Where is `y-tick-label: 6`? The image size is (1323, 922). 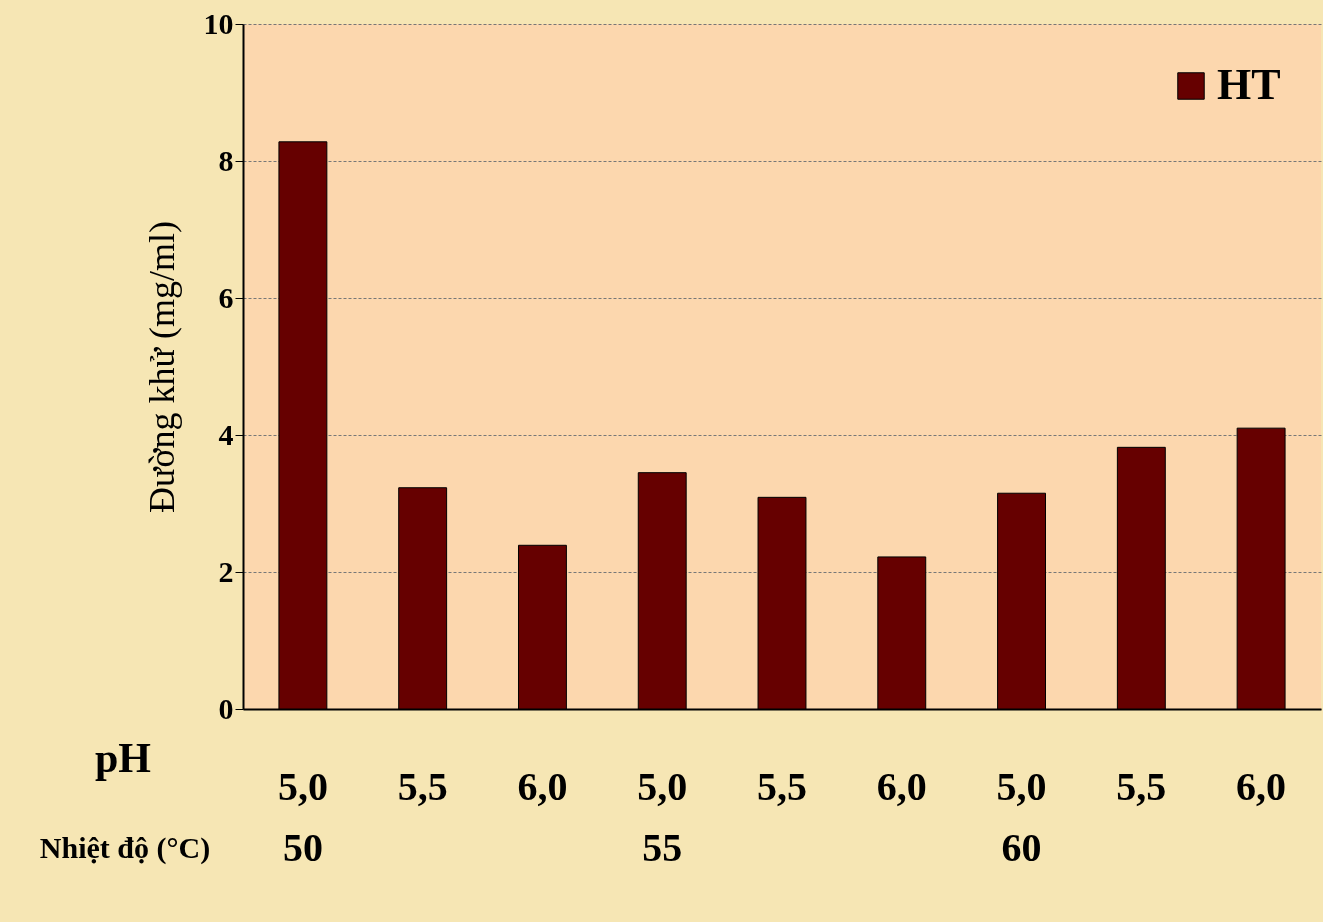 y-tick-label: 6 is located at coordinates (226, 297).